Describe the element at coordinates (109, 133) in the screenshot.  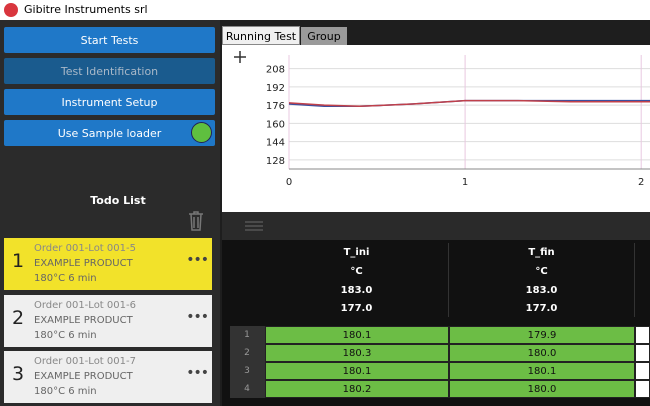
I see `sample-loader-button: Use Sample loader` at that location.